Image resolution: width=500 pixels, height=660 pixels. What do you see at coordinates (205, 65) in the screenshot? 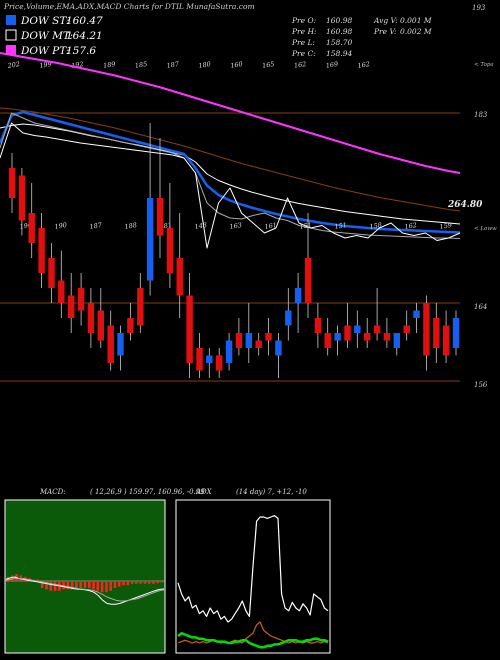
I see `ema-price-label: 180` at bounding box center [205, 65].